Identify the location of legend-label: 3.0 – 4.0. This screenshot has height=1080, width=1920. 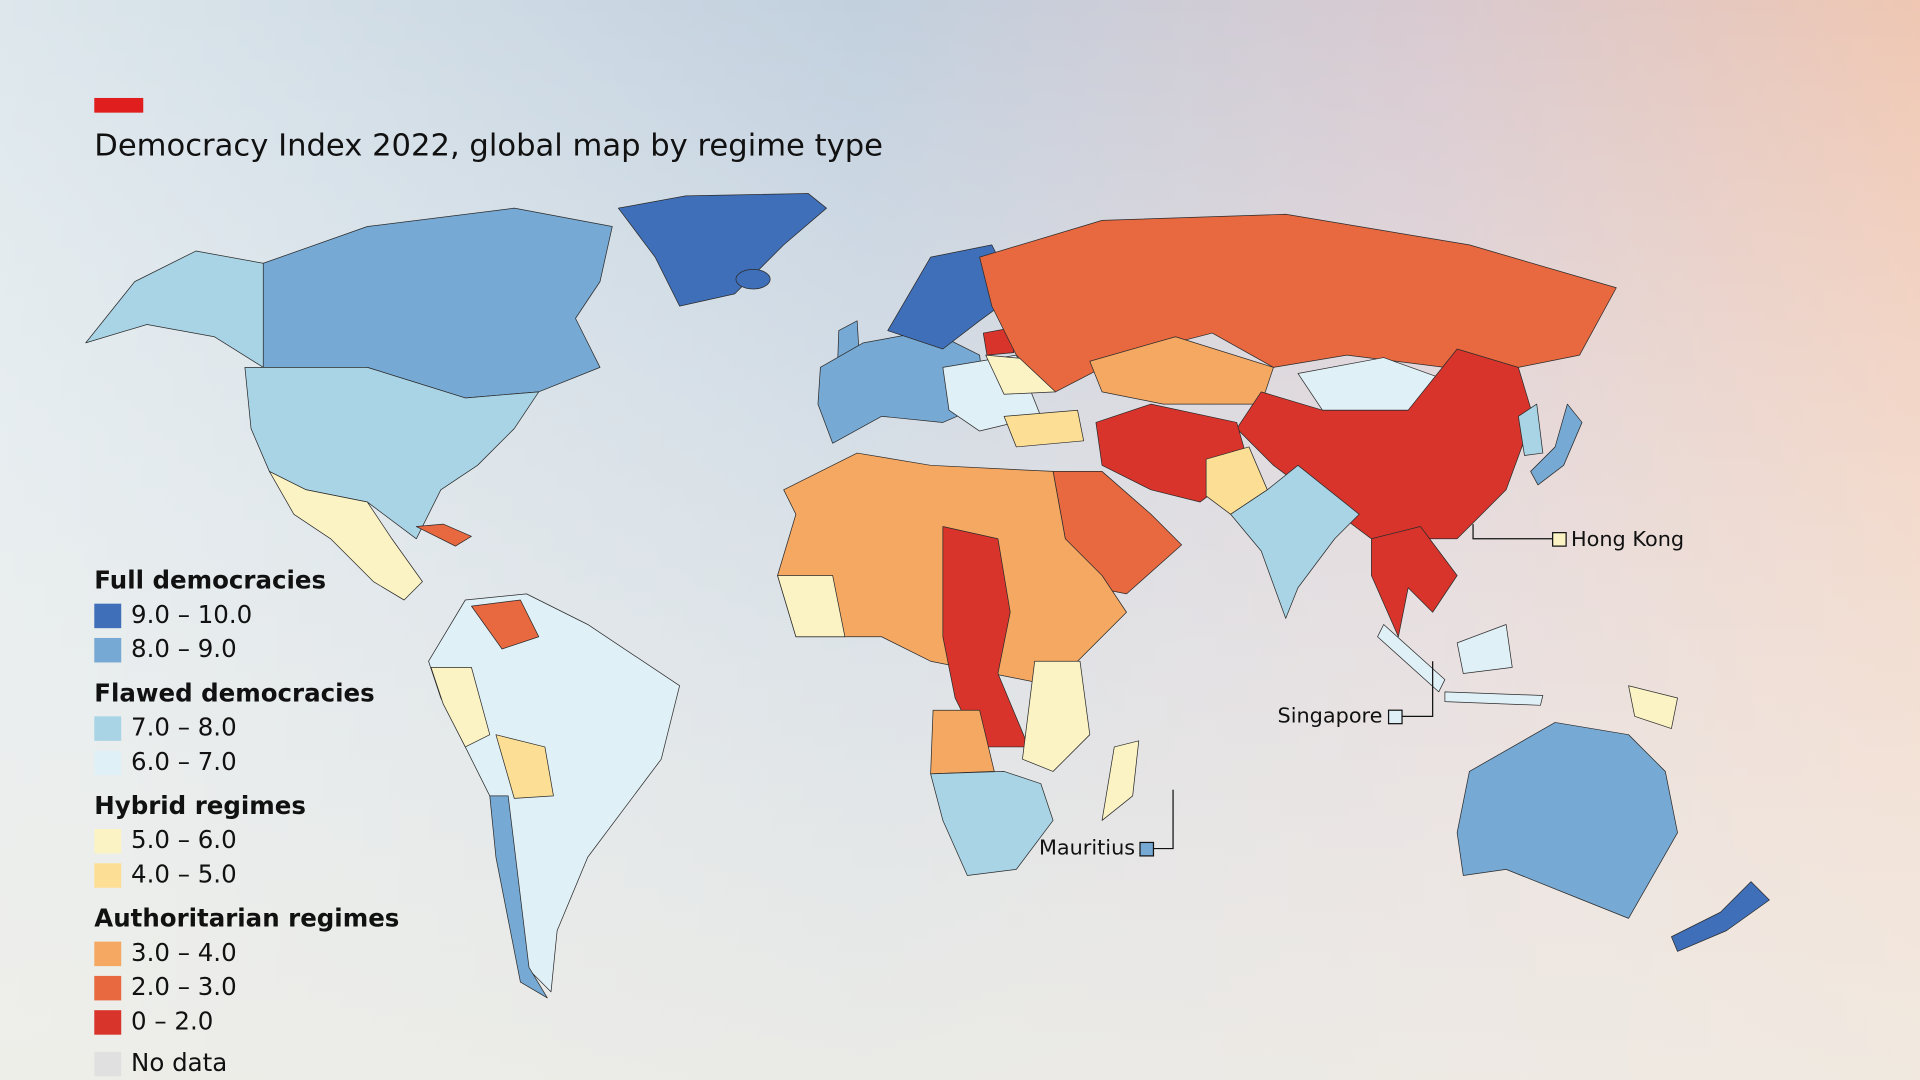
(184, 952).